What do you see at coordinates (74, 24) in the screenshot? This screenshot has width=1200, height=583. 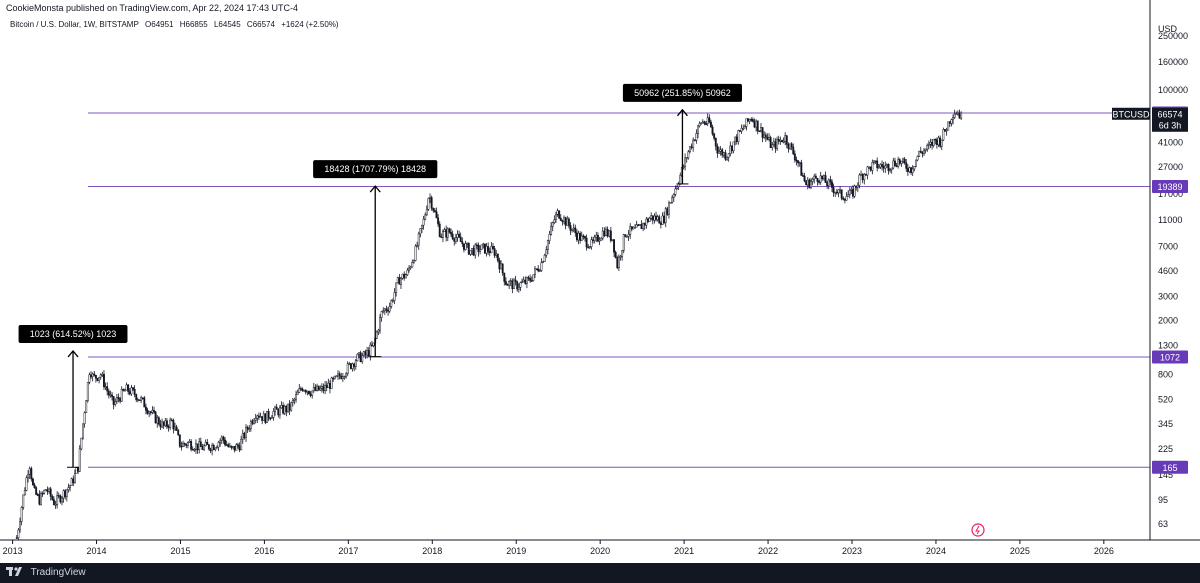 I see `symbol-name: Bitcoin / U.S. Dollar, 1W, BITSTAMP` at bounding box center [74, 24].